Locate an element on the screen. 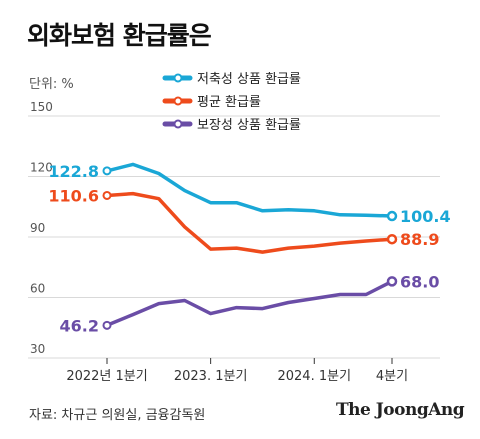 The image size is (480, 439). y-tick-label: 120 is located at coordinates (41, 168).